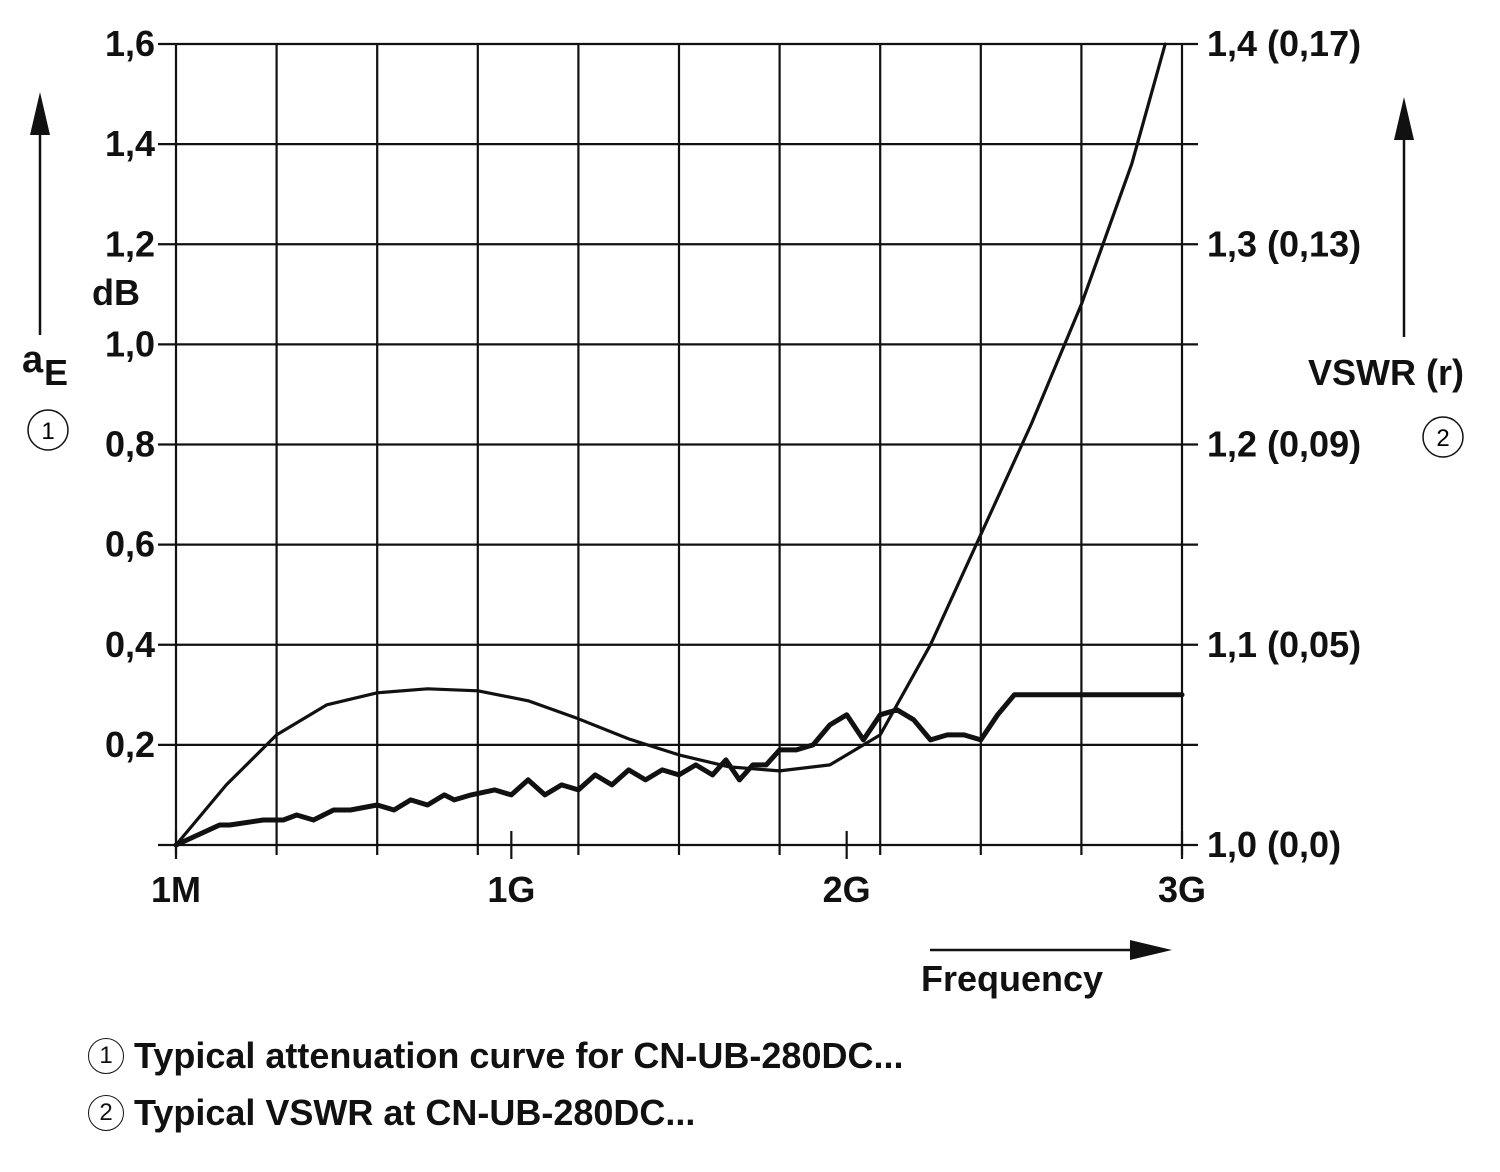 This screenshot has width=1500, height=1172. Describe the element at coordinates (130, 744) in the screenshot. I see `left-tick-label: 0,2` at that location.